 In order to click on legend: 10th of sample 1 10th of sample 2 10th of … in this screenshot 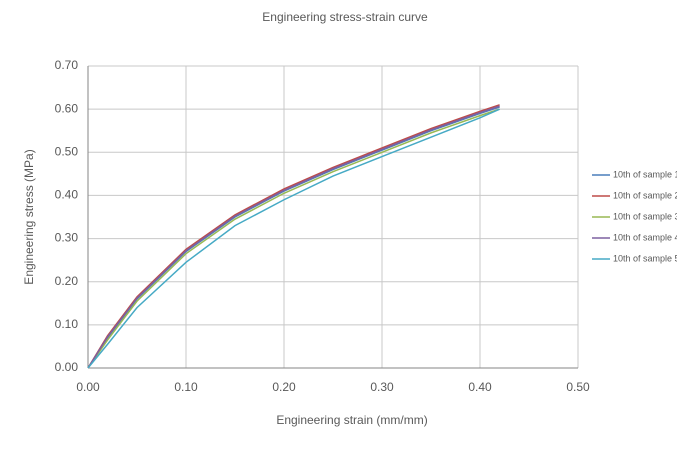, I will do `click(634, 216)`.